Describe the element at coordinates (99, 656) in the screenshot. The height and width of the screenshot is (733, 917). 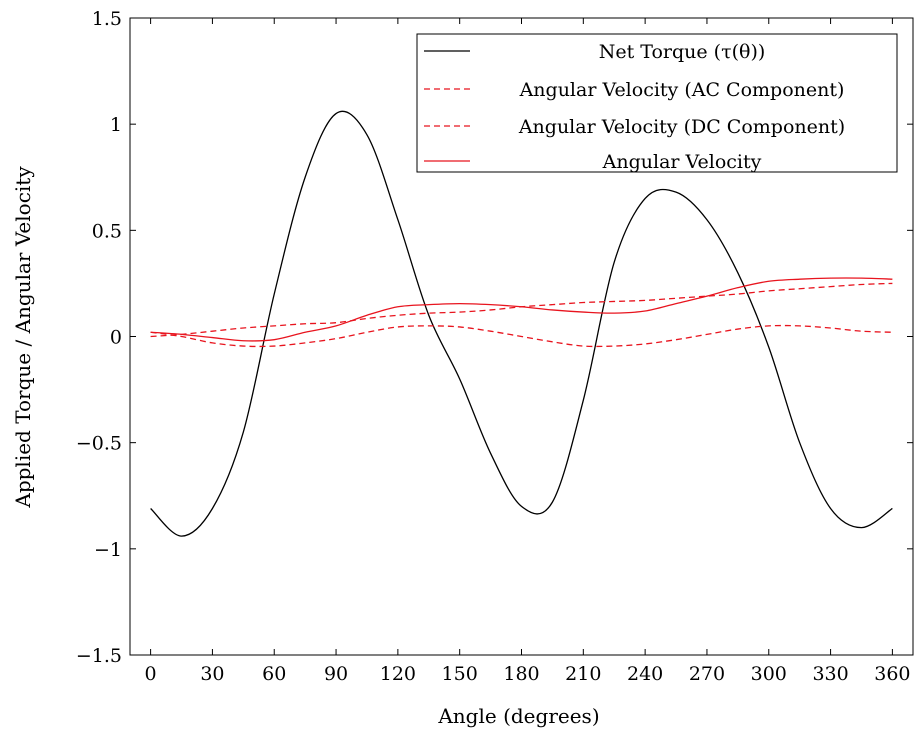
I see `y-tick-label: −1.5` at that location.